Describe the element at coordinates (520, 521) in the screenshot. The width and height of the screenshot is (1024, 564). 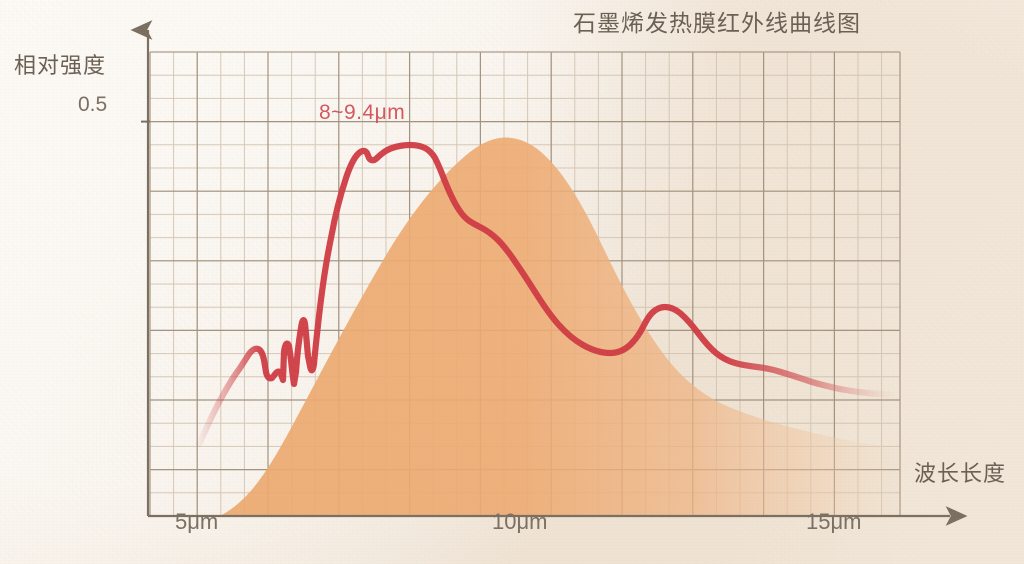
I see `x-axis-tick-label-10um: 10μm` at that location.